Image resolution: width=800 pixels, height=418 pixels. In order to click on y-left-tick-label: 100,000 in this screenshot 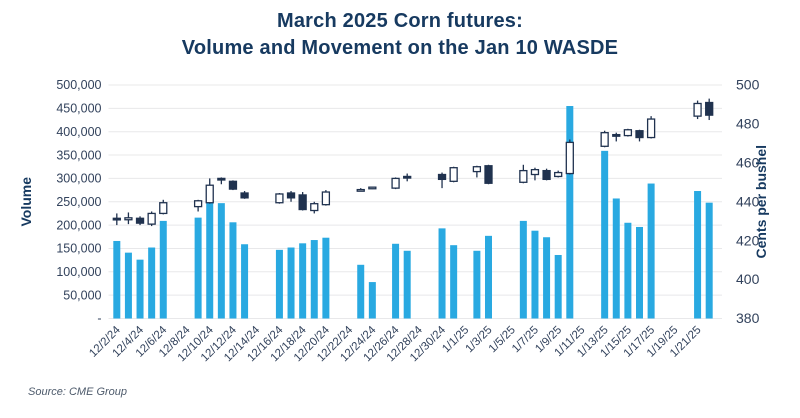, I will do `click(78, 272)`.